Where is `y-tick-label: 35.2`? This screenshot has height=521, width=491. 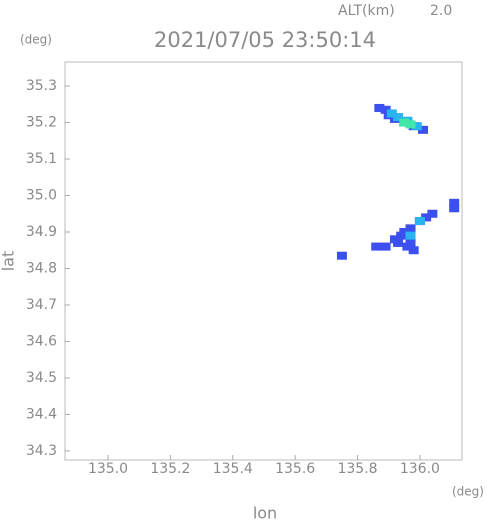 y-tick-label: 35.2 is located at coordinates (41, 123).